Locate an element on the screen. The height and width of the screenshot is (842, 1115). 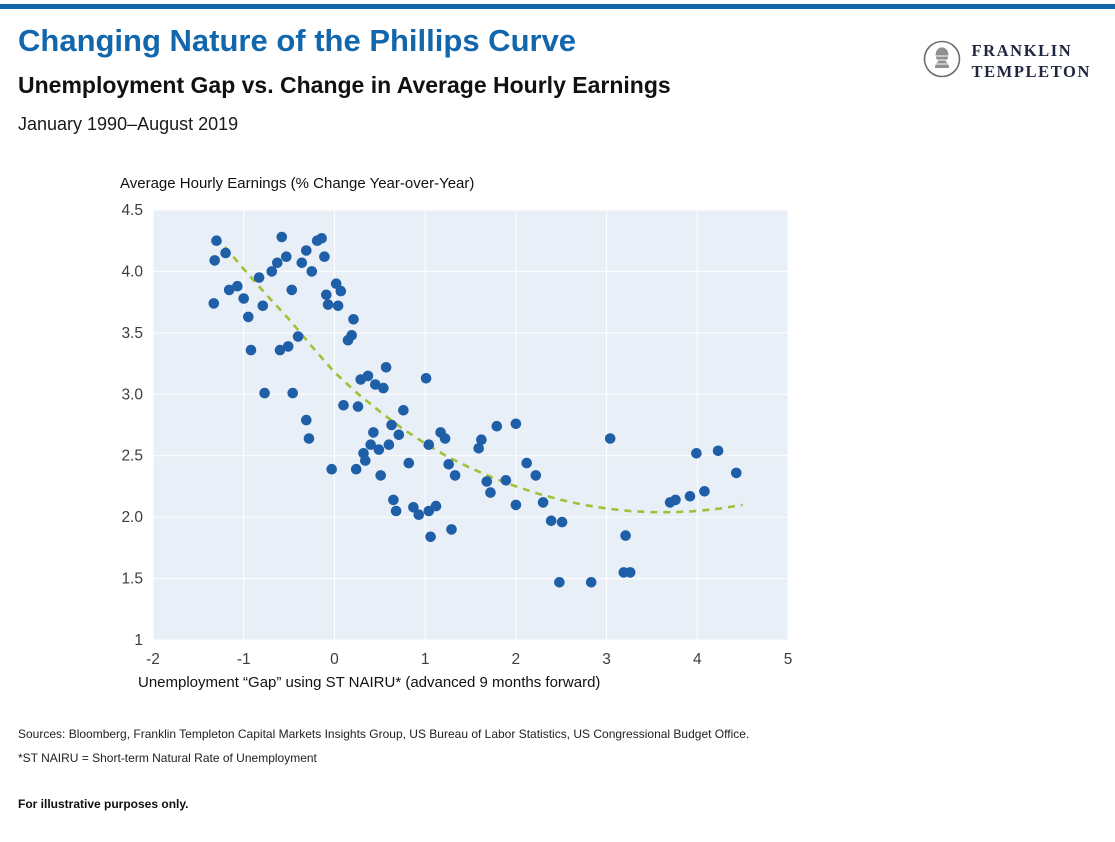
y-tick-label: 3.0 is located at coordinates (132, 394).